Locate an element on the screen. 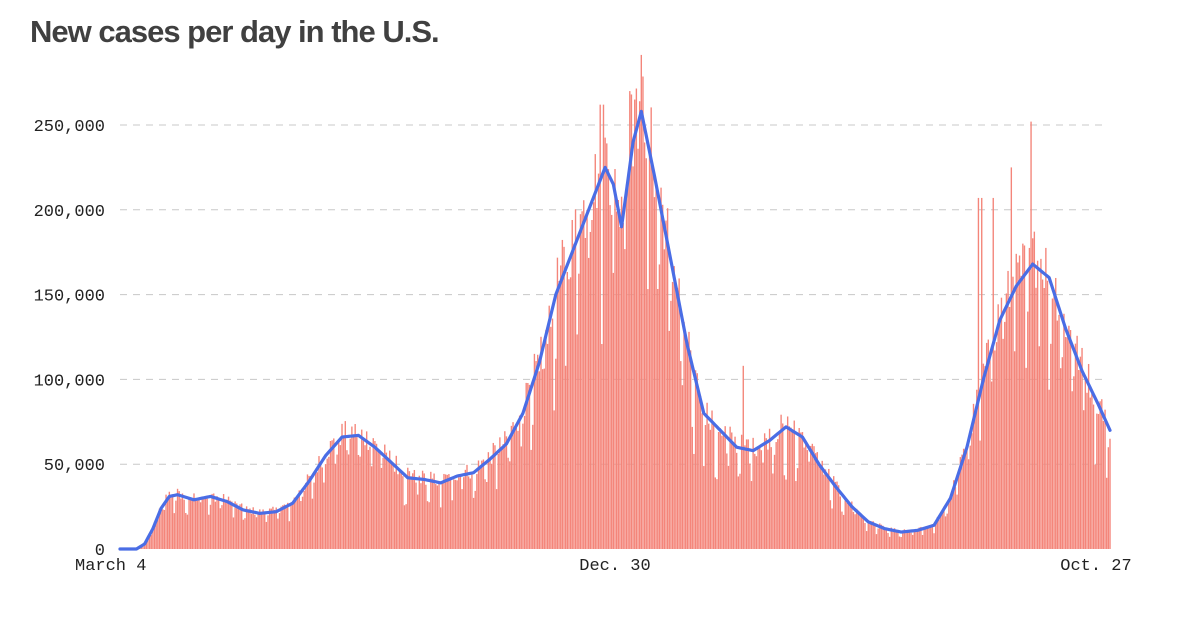 The width and height of the screenshot is (1200, 618). y-tick-label: 100,000 is located at coordinates (69, 381).